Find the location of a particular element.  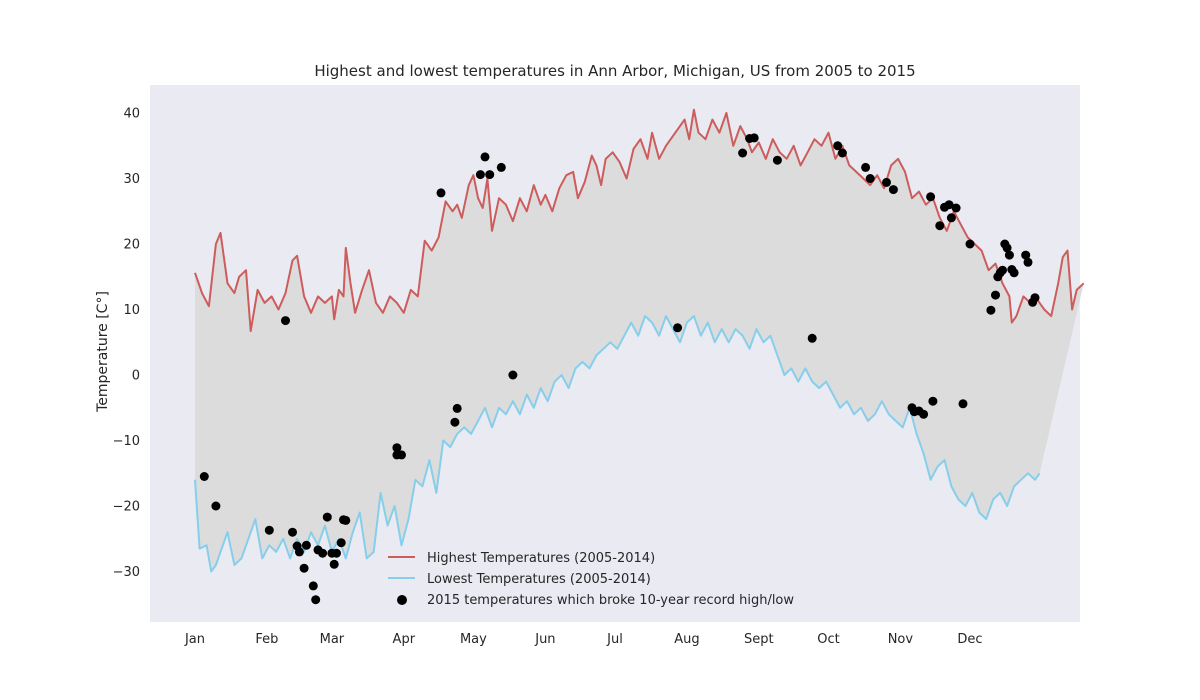

legend-label-lowest: Lowest Temperatures (2005-2014) is located at coordinates (539, 579).